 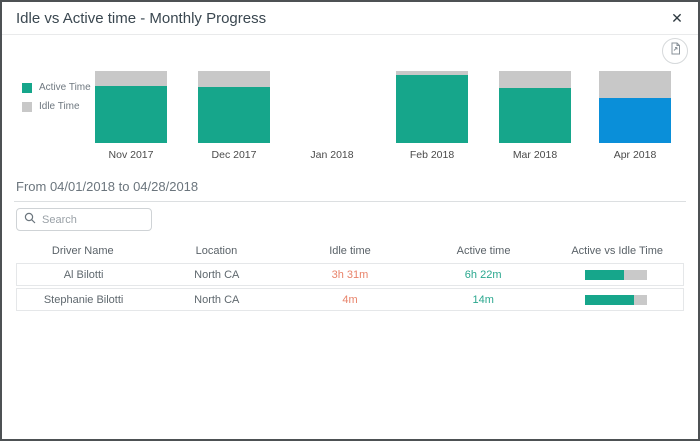 I want to click on table-row: Al Bilotti North CA 3h 31m 6h 22m, so click(x=350, y=274).